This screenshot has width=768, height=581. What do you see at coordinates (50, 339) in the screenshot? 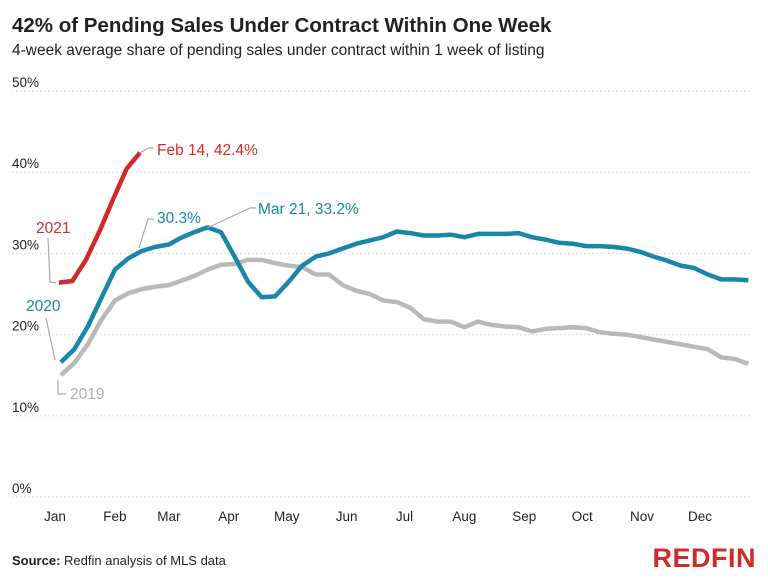
I see `leader-2020` at bounding box center [50, 339].